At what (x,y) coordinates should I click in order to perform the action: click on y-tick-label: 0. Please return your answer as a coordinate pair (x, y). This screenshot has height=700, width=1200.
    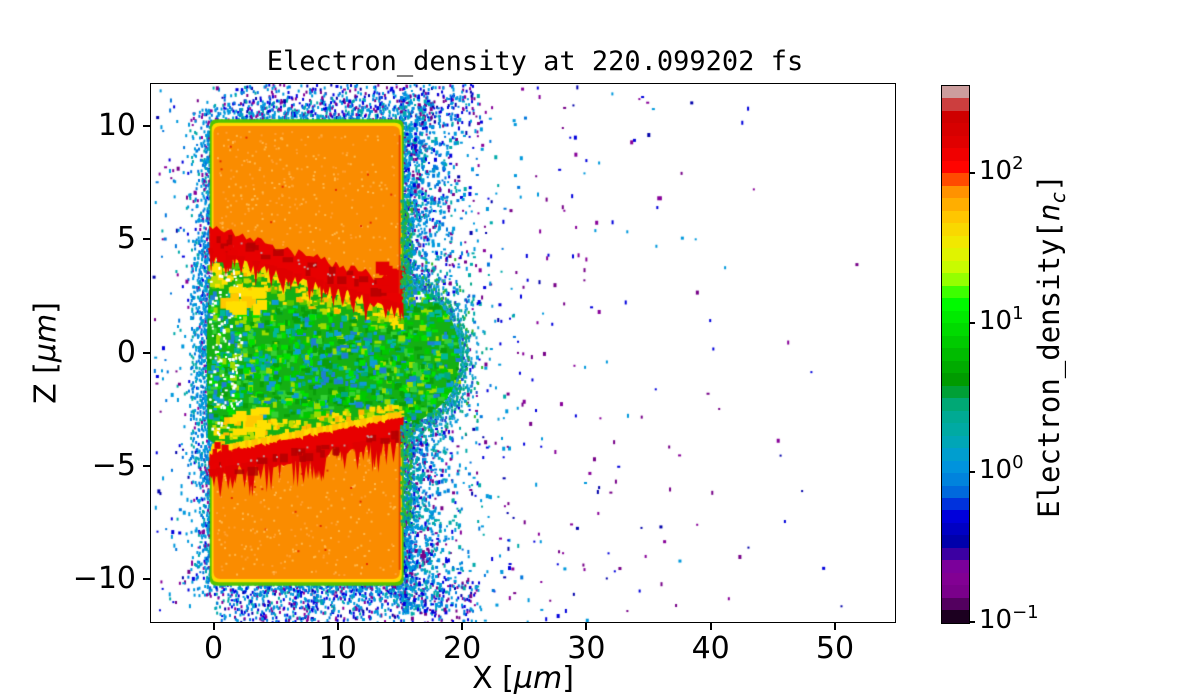
    Looking at the image, I should click on (126, 352).